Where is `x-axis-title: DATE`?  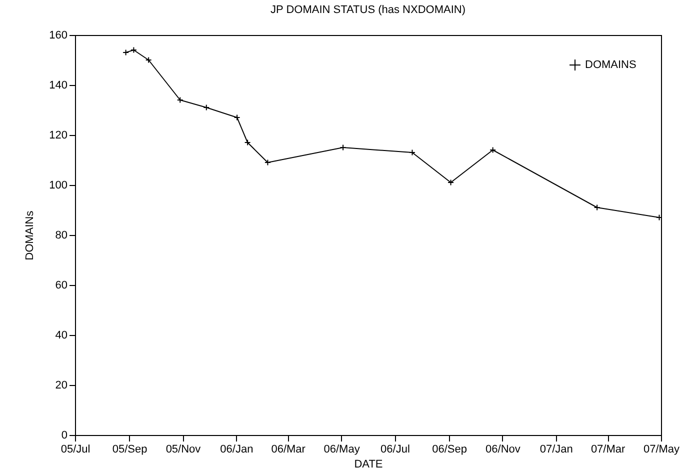 x-axis-title: DATE is located at coordinates (368, 464).